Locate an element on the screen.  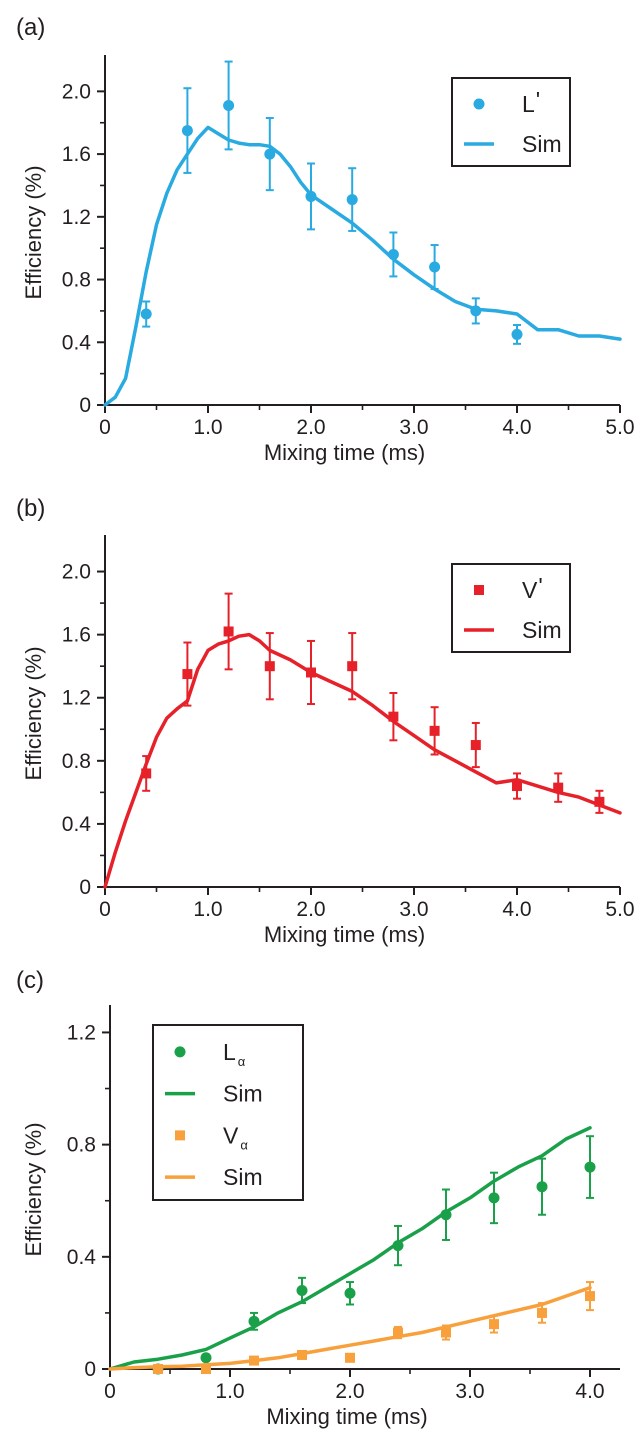
legend: V' Sim is located at coordinates (511, 608).